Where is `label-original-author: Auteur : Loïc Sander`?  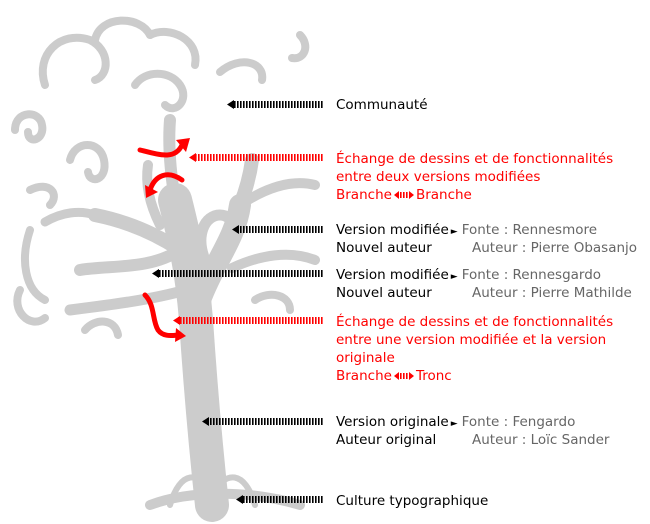
label-original-author: Auteur : Loïc Sander is located at coordinates (541, 440).